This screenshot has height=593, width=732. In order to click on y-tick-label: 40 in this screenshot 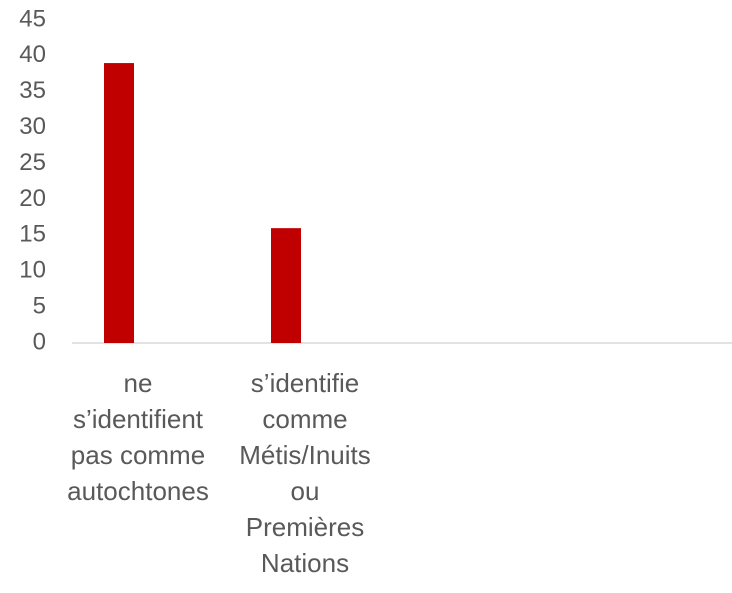, I will do `click(32, 54)`.